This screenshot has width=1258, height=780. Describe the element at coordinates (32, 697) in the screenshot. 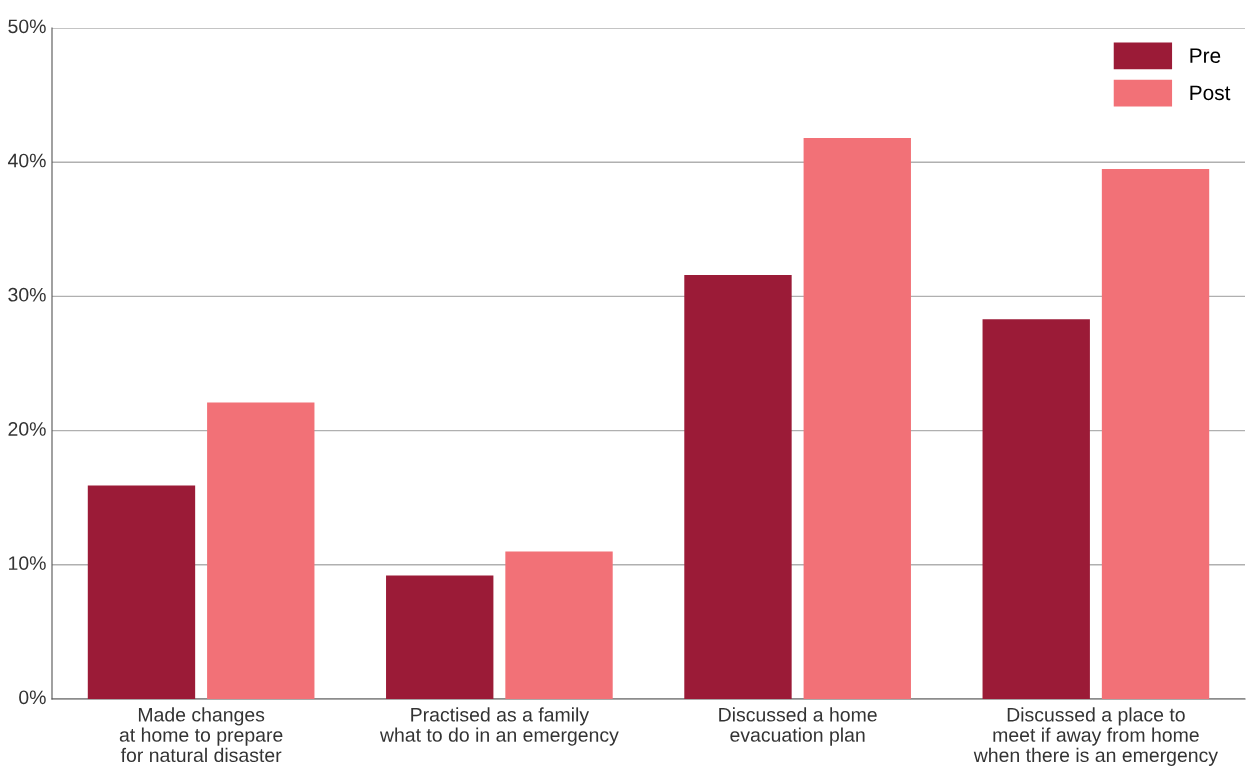

I see `y-tick-label: 0%` at that location.